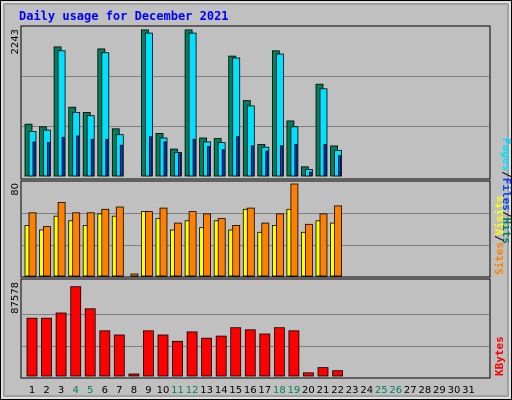  What do you see at coordinates (294, 390) in the screenshot?
I see `x-tick-label: 19` at bounding box center [294, 390].